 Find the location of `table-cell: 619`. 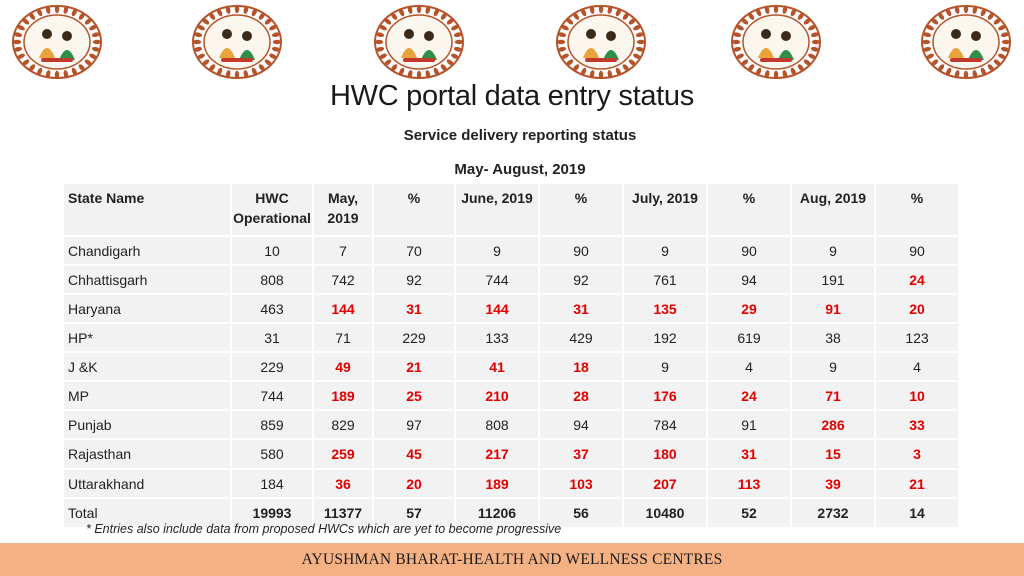

table-cell: 619 is located at coordinates (749, 337).